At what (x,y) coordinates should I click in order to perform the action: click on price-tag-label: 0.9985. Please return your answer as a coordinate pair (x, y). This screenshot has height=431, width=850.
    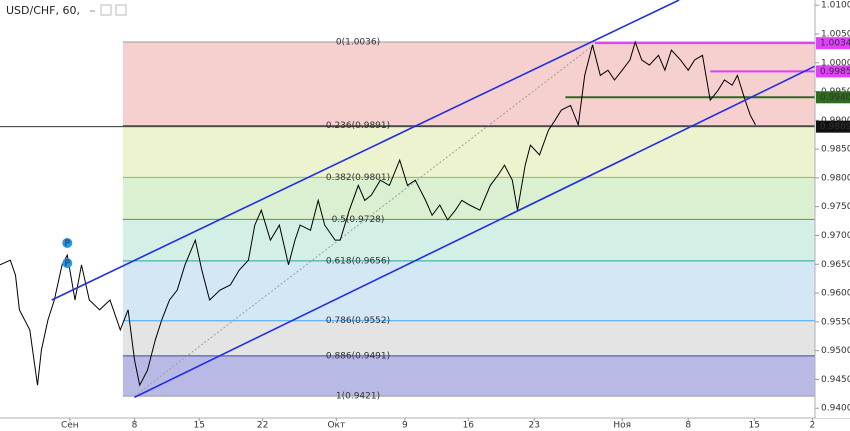
    Looking at the image, I should click on (835, 72).